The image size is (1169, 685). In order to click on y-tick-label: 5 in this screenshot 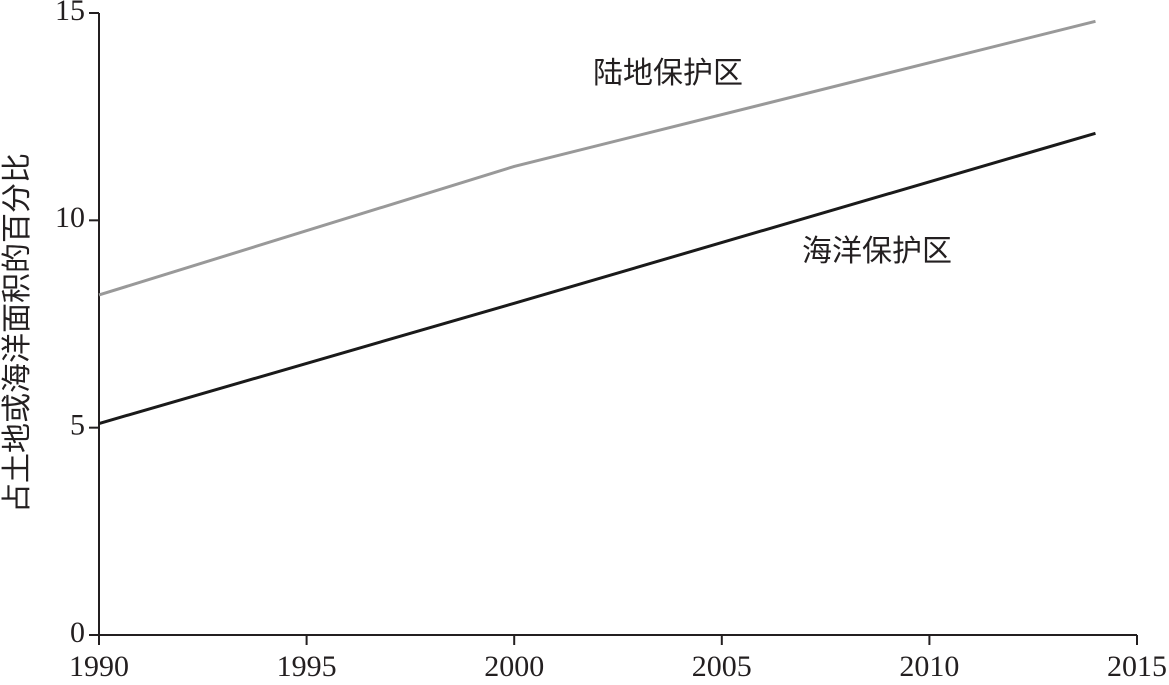, I will do `click(77, 425)`.